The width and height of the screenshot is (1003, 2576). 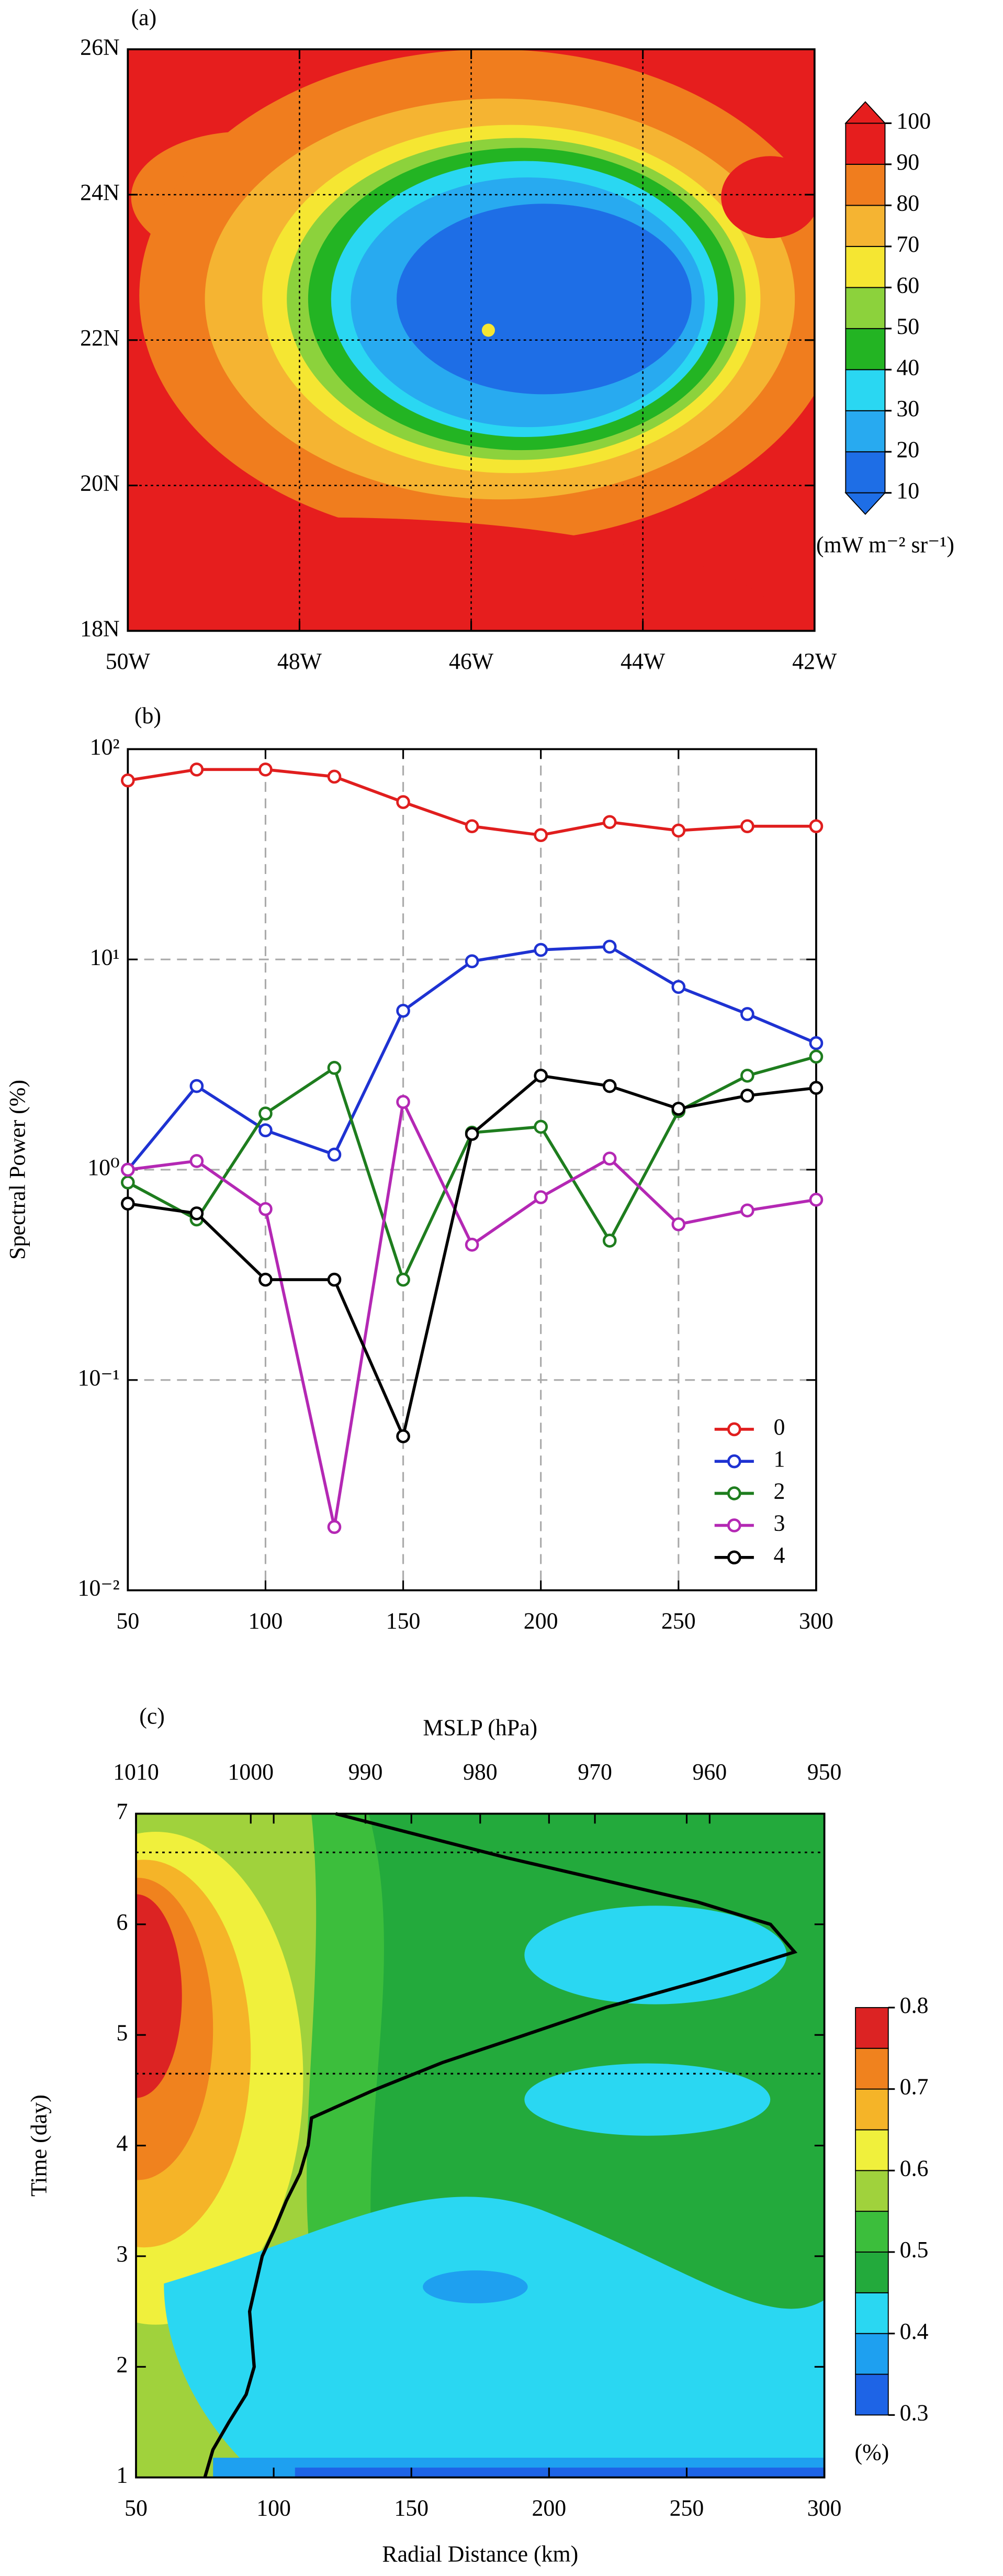 What do you see at coordinates (908, 326) in the screenshot?
I see `colorbar-tick-label: 50` at bounding box center [908, 326].